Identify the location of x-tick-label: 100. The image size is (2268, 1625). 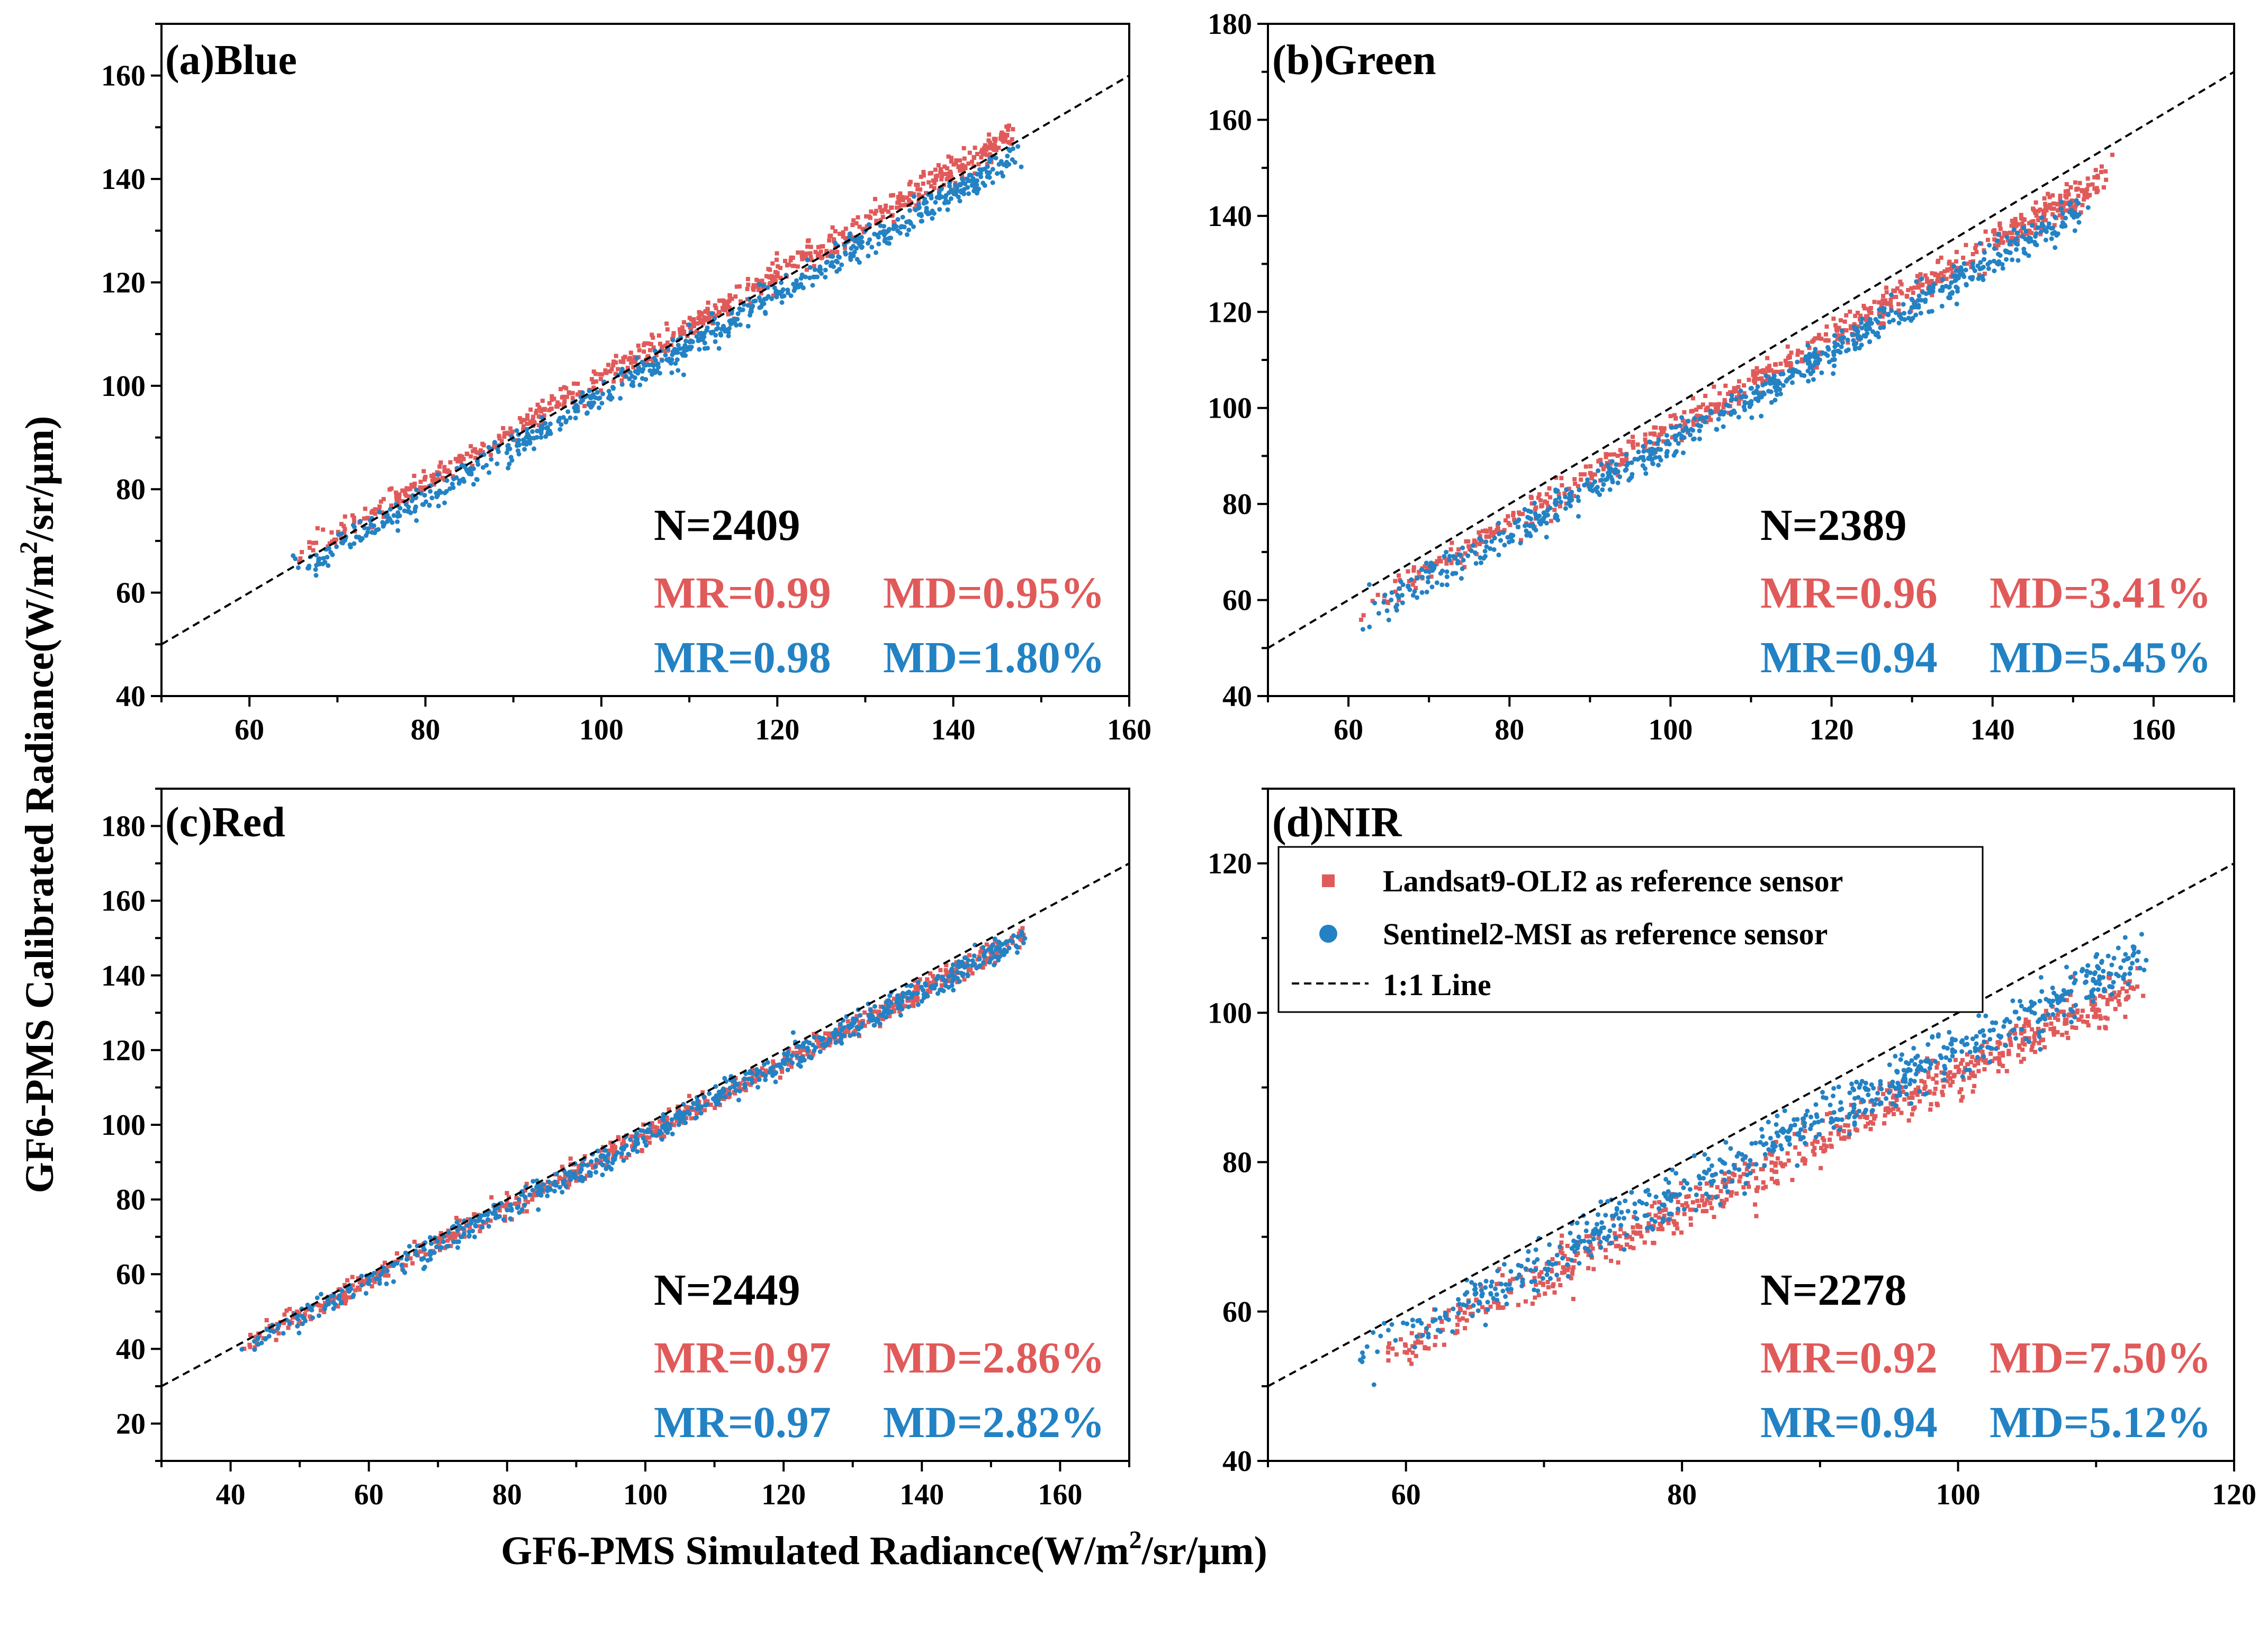
(601, 730).